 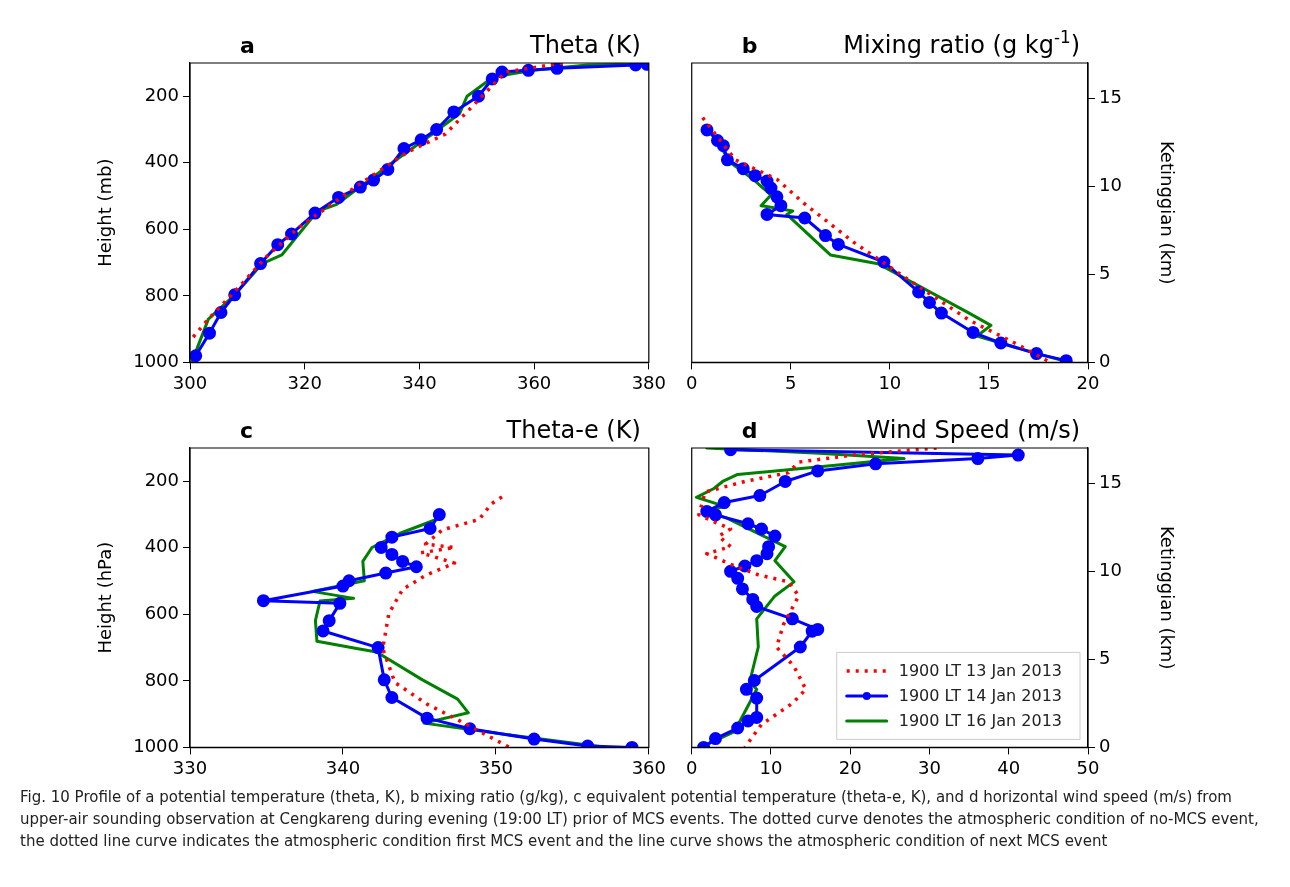 I want to click on x-tick-label: 20, so click(x=1088, y=382).